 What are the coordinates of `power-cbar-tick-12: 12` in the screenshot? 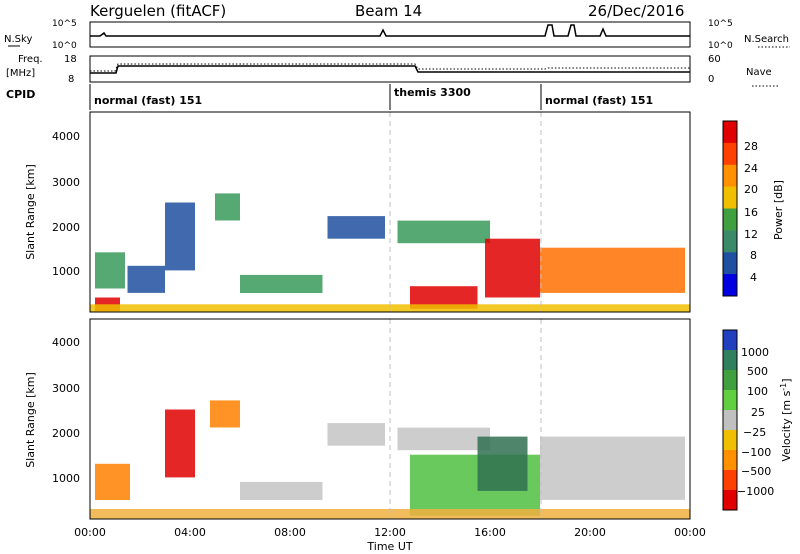 It's located at (751, 234).